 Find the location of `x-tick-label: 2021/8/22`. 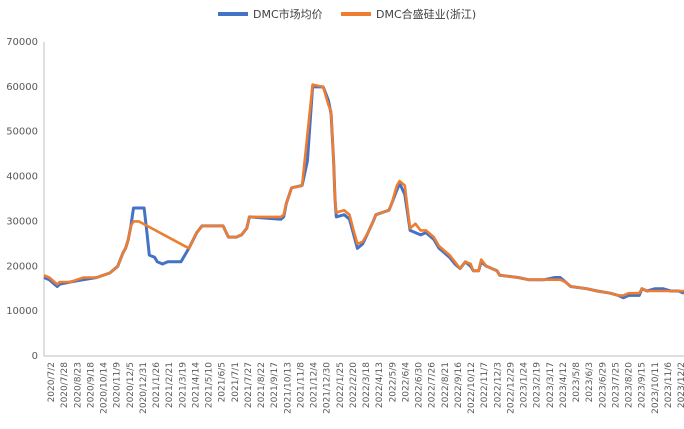

x-tick-label: 2021/8/22 is located at coordinates (262, 385).